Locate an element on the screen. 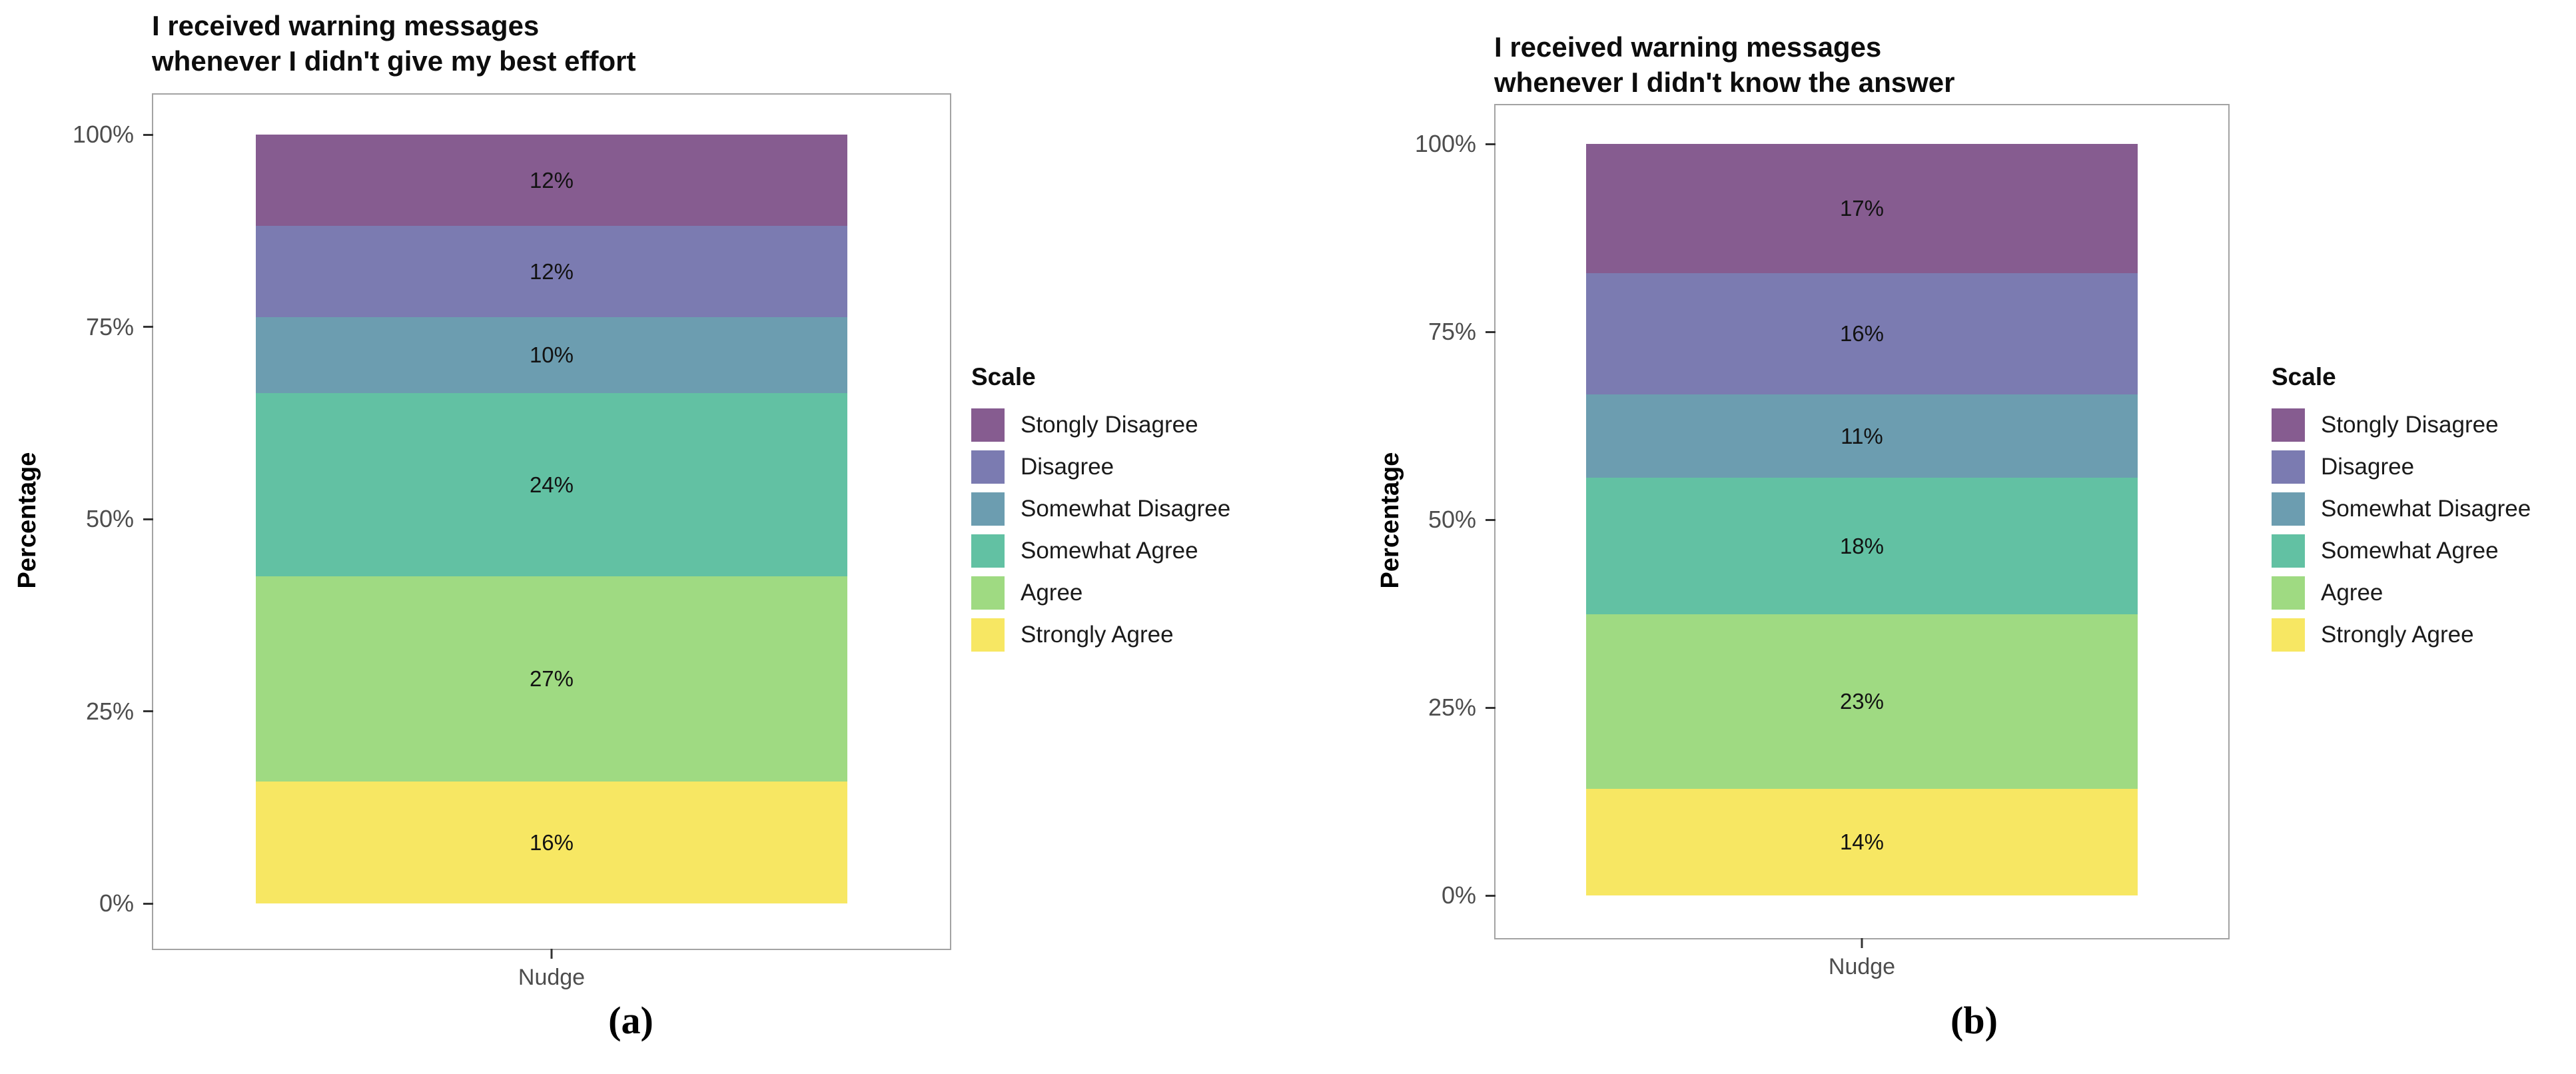  bar-segment-value-label: 10% is located at coordinates (551, 355).